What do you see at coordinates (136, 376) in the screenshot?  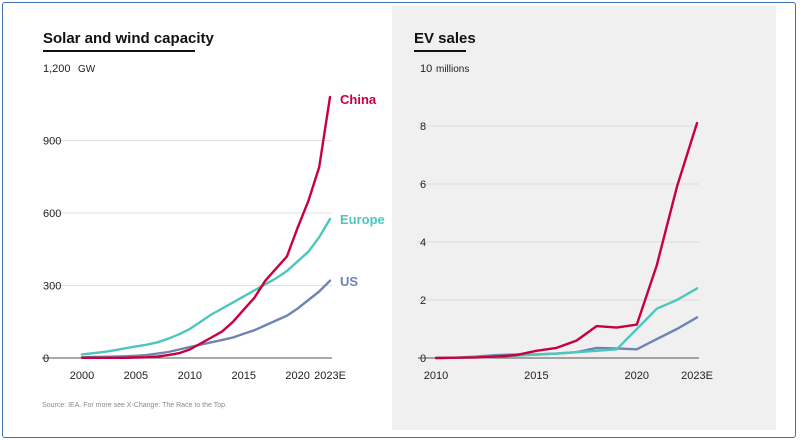 I see `x-tick-label: 2005` at bounding box center [136, 376].